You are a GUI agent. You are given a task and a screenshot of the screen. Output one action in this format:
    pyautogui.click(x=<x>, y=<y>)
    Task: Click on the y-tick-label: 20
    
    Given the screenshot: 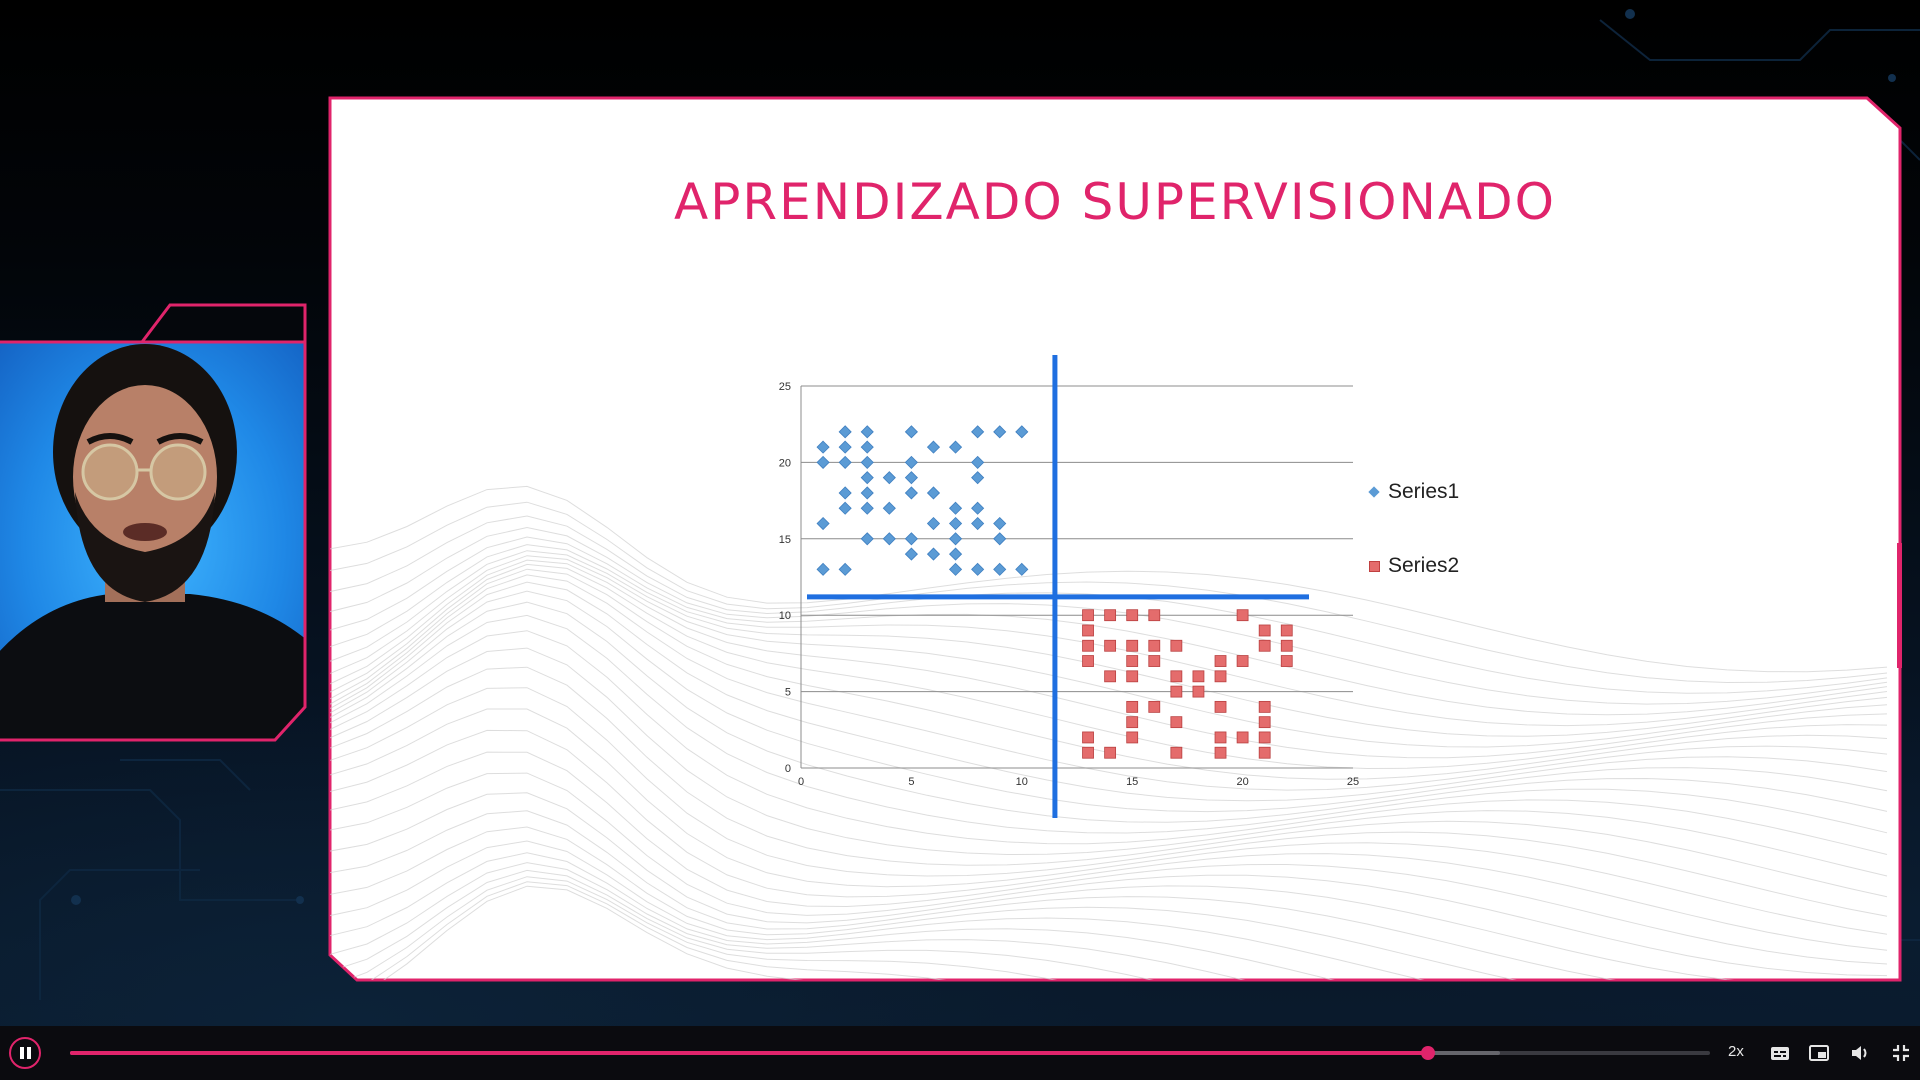 What is the action you would take?
    pyautogui.click(x=785, y=463)
    